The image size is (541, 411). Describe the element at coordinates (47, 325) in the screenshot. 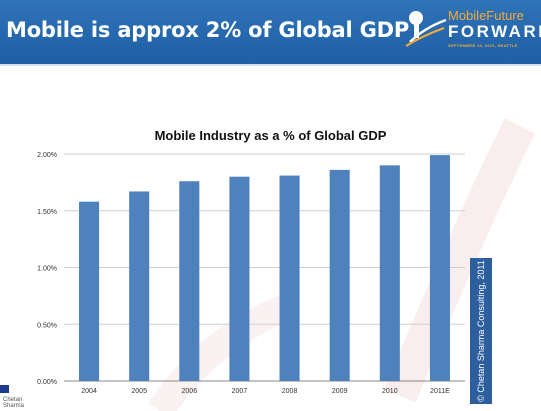

I see `y-tick-label: 0.50%` at that location.